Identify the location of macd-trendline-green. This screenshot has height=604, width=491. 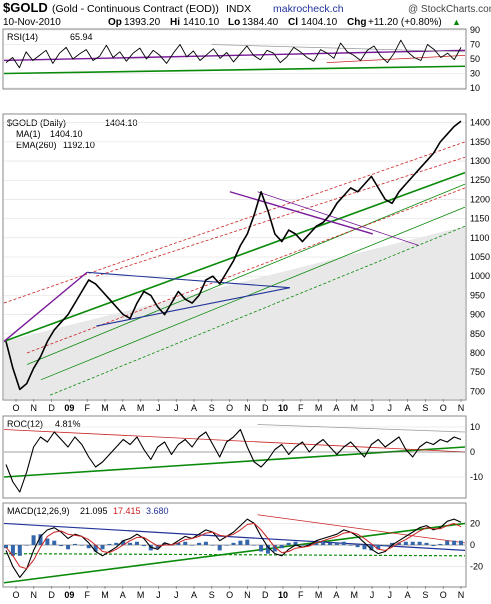
(234, 553).